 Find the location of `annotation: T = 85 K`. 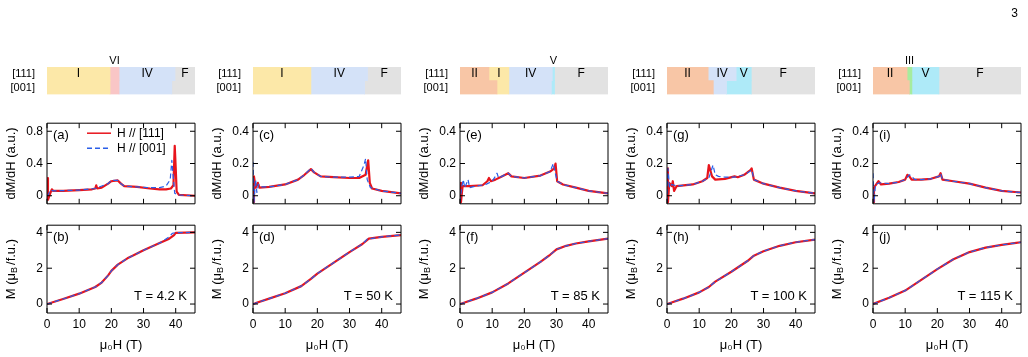

annotation: T = 85 K is located at coordinates (575, 296).